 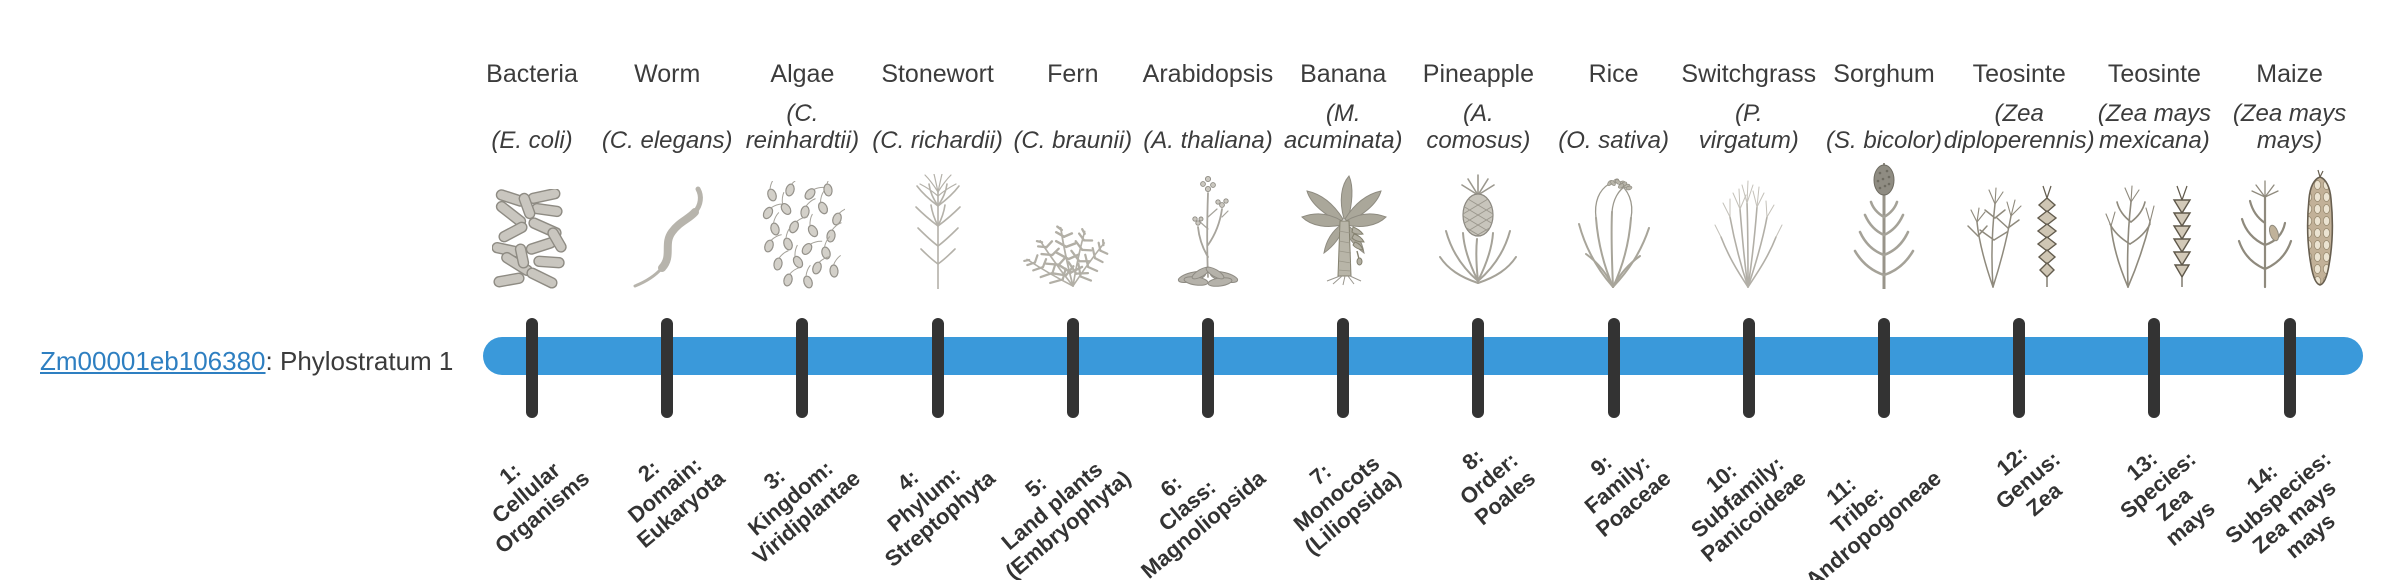 What do you see at coordinates (359, 361) in the screenshot?
I see `phylostratum-text: : Phylostratum 1` at bounding box center [359, 361].